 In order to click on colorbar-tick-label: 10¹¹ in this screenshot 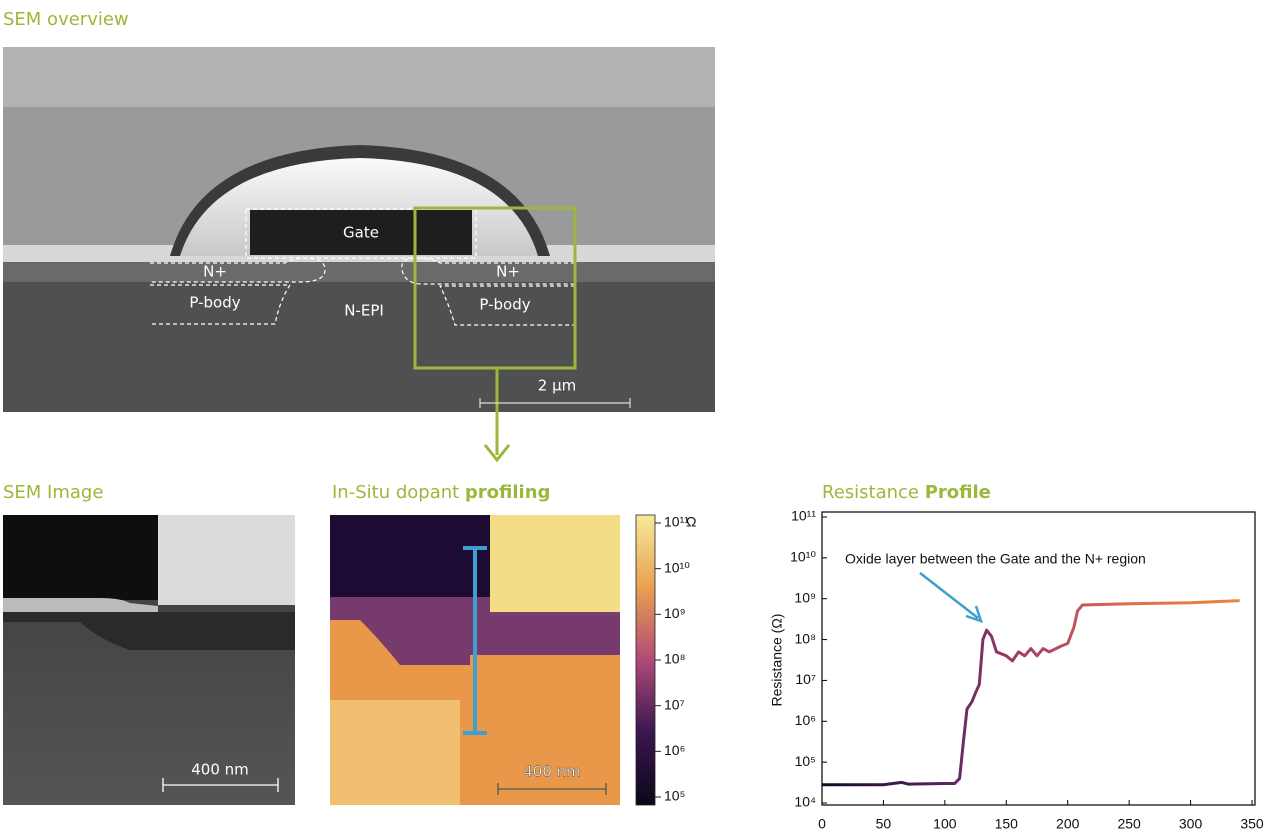, I will do `click(676, 522)`.